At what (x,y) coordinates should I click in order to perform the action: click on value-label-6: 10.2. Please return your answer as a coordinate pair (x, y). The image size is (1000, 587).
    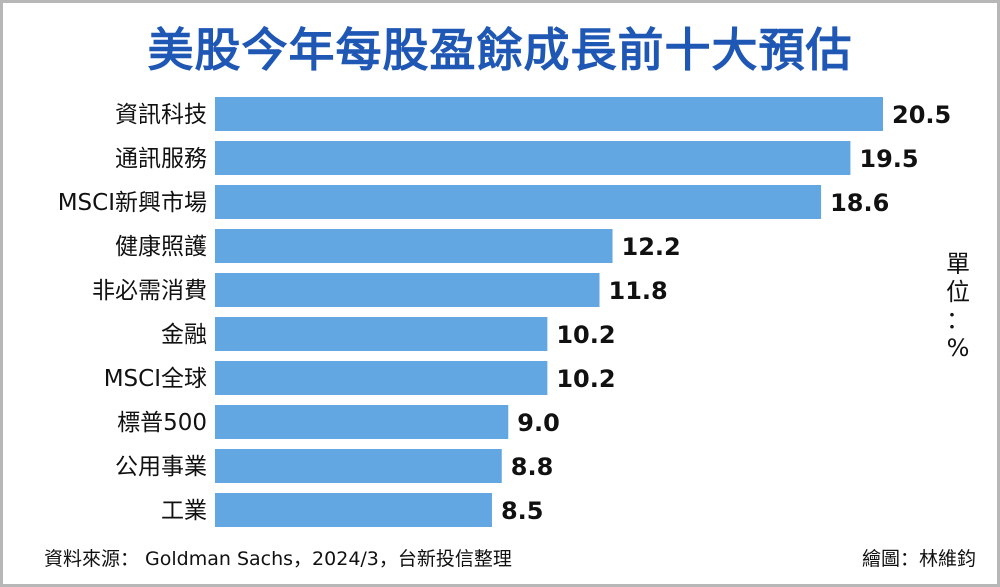
    Looking at the image, I should click on (585, 379).